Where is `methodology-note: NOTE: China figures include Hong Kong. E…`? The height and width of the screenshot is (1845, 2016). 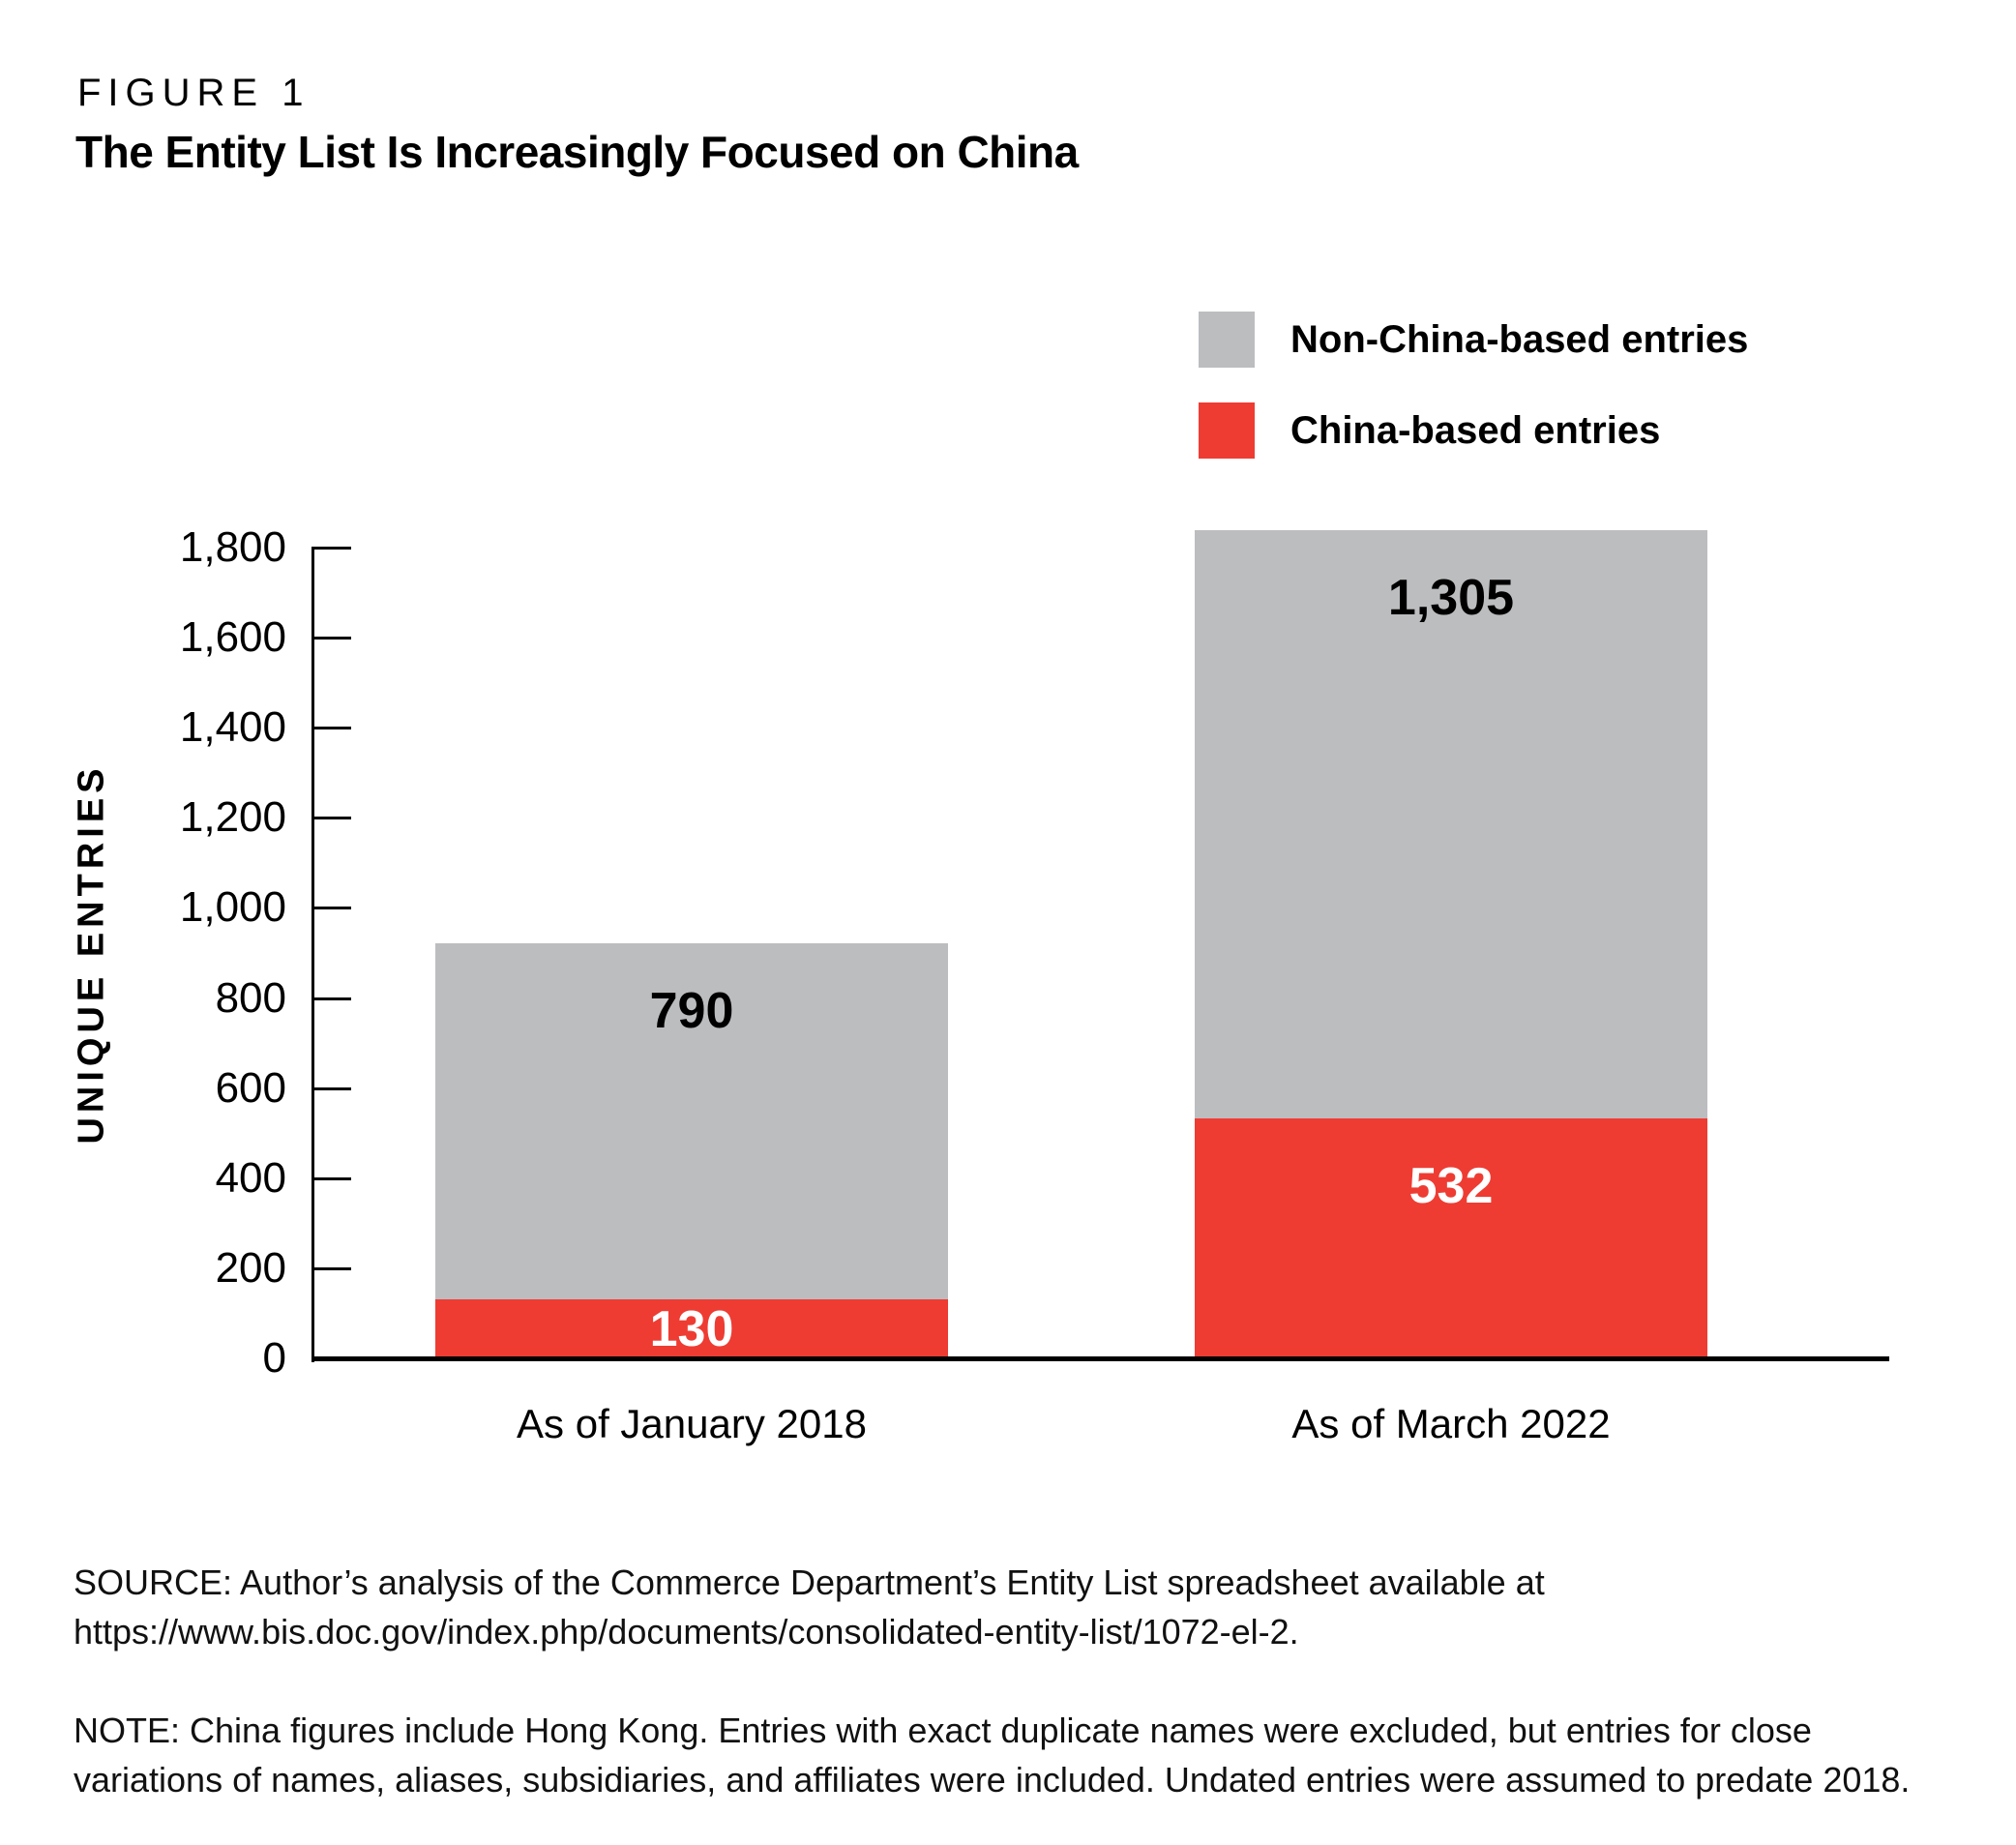
methodology-note: NOTE: China figures include Hong Kong. E… is located at coordinates (993, 1755).